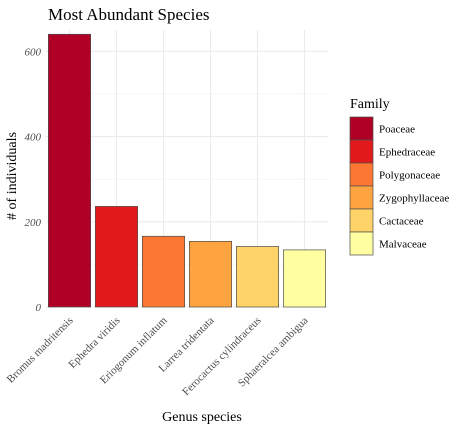  What do you see at coordinates (258, 277) in the screenshot?
I see `bar-ferocactus-cylindraceus` at bounding box center [258, 277].